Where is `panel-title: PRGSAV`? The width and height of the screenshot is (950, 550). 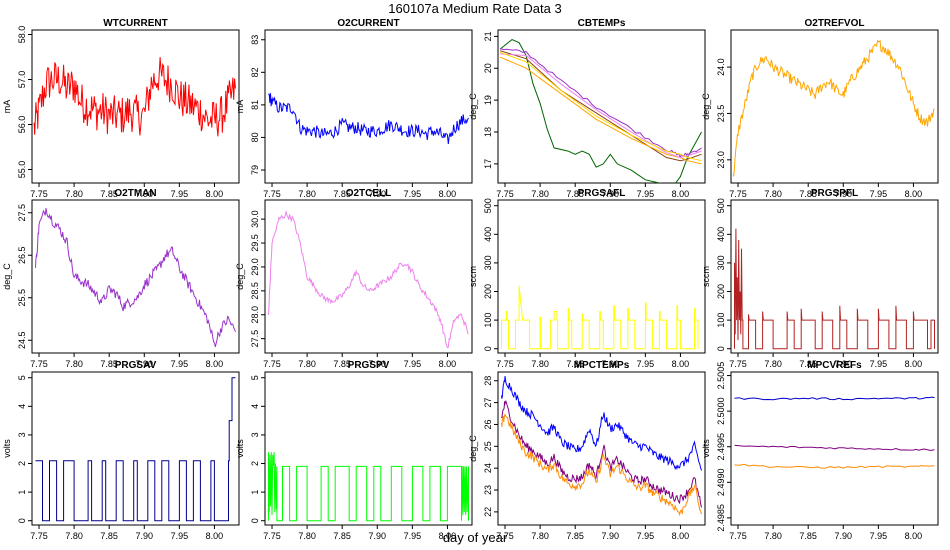 panel-title: PRGSAV is located at coordinates (136, 365).